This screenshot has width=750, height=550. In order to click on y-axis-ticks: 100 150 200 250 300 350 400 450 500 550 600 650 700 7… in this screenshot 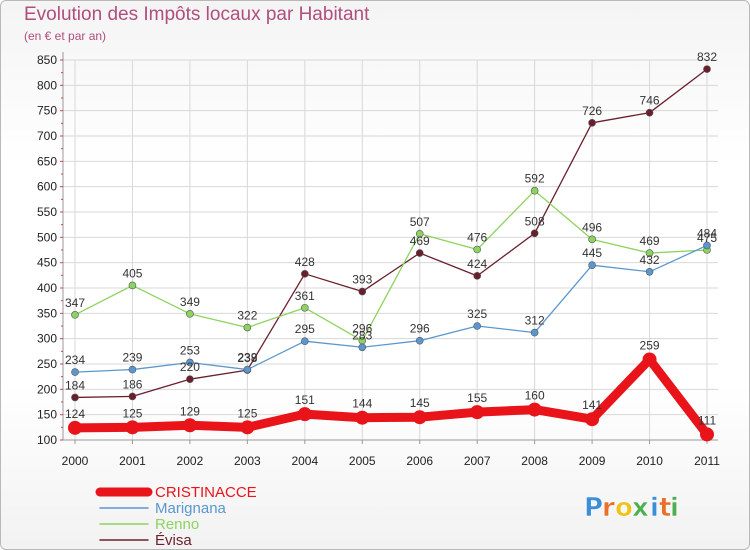, I will do `click(50, 250)`.